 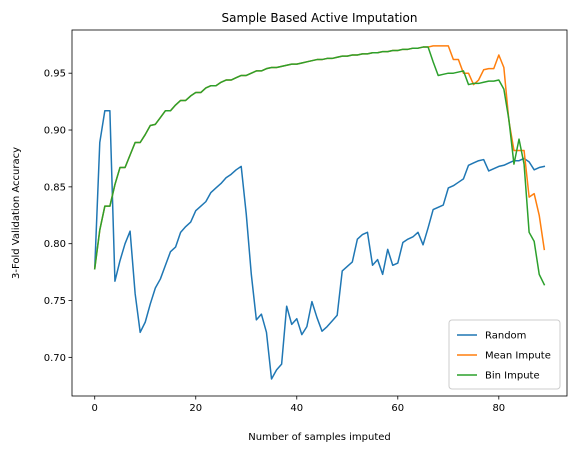 What do you see at coordinates (319, 437) in the screenshot?
I see `x-axis-label: Number of samples imputed` at bounding box center [319, 437].